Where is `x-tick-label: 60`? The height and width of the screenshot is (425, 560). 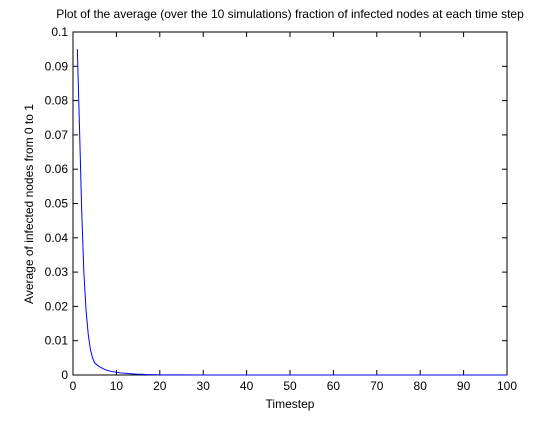
x-tick-label: 60 is located at coordinates (334, 386).